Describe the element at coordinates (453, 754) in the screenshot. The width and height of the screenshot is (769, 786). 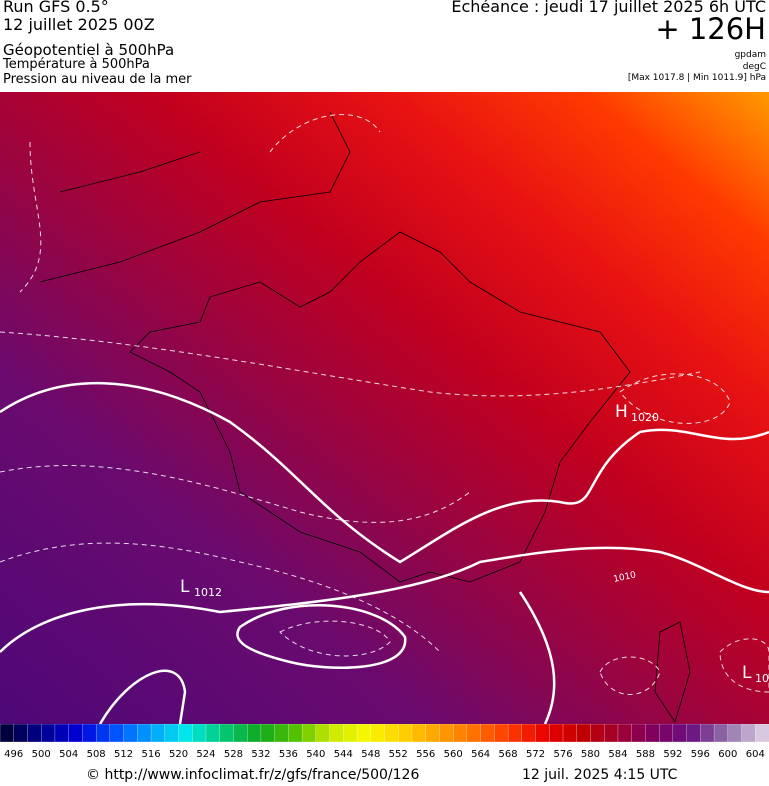
I see `colorbar-label: 560` at that location.